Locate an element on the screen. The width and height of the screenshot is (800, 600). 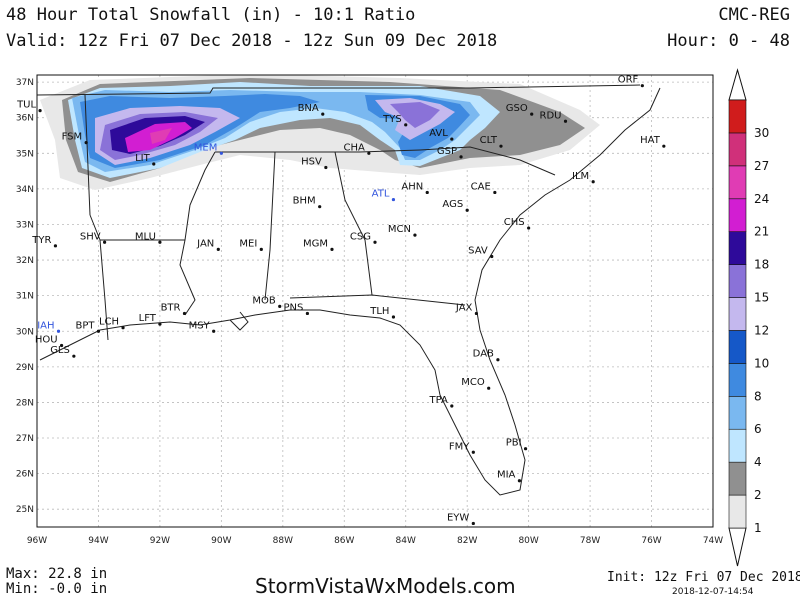
svg-text: HAT is located at coordinates (650, 140).